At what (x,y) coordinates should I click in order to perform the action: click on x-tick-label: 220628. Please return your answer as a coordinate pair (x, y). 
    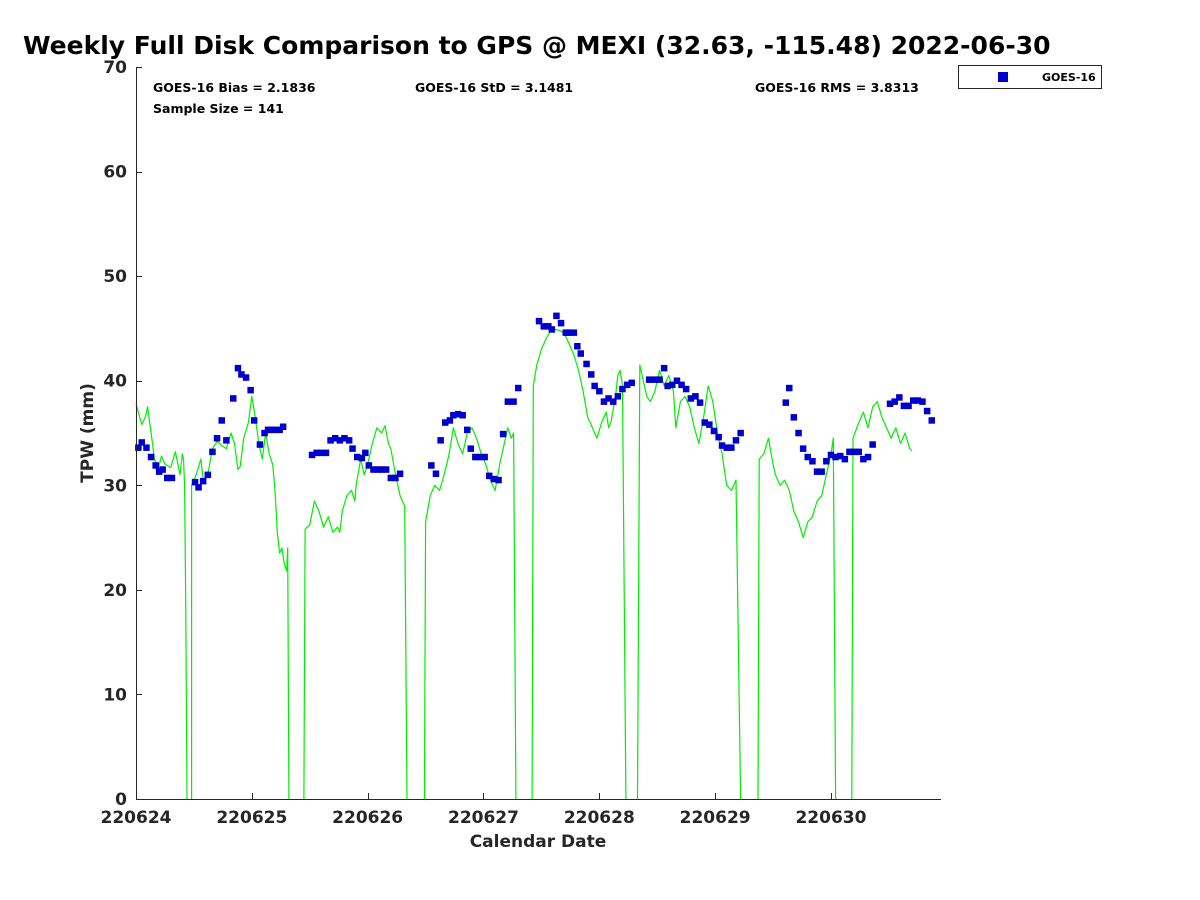
    Looking at the image, I should click on (599, 818).